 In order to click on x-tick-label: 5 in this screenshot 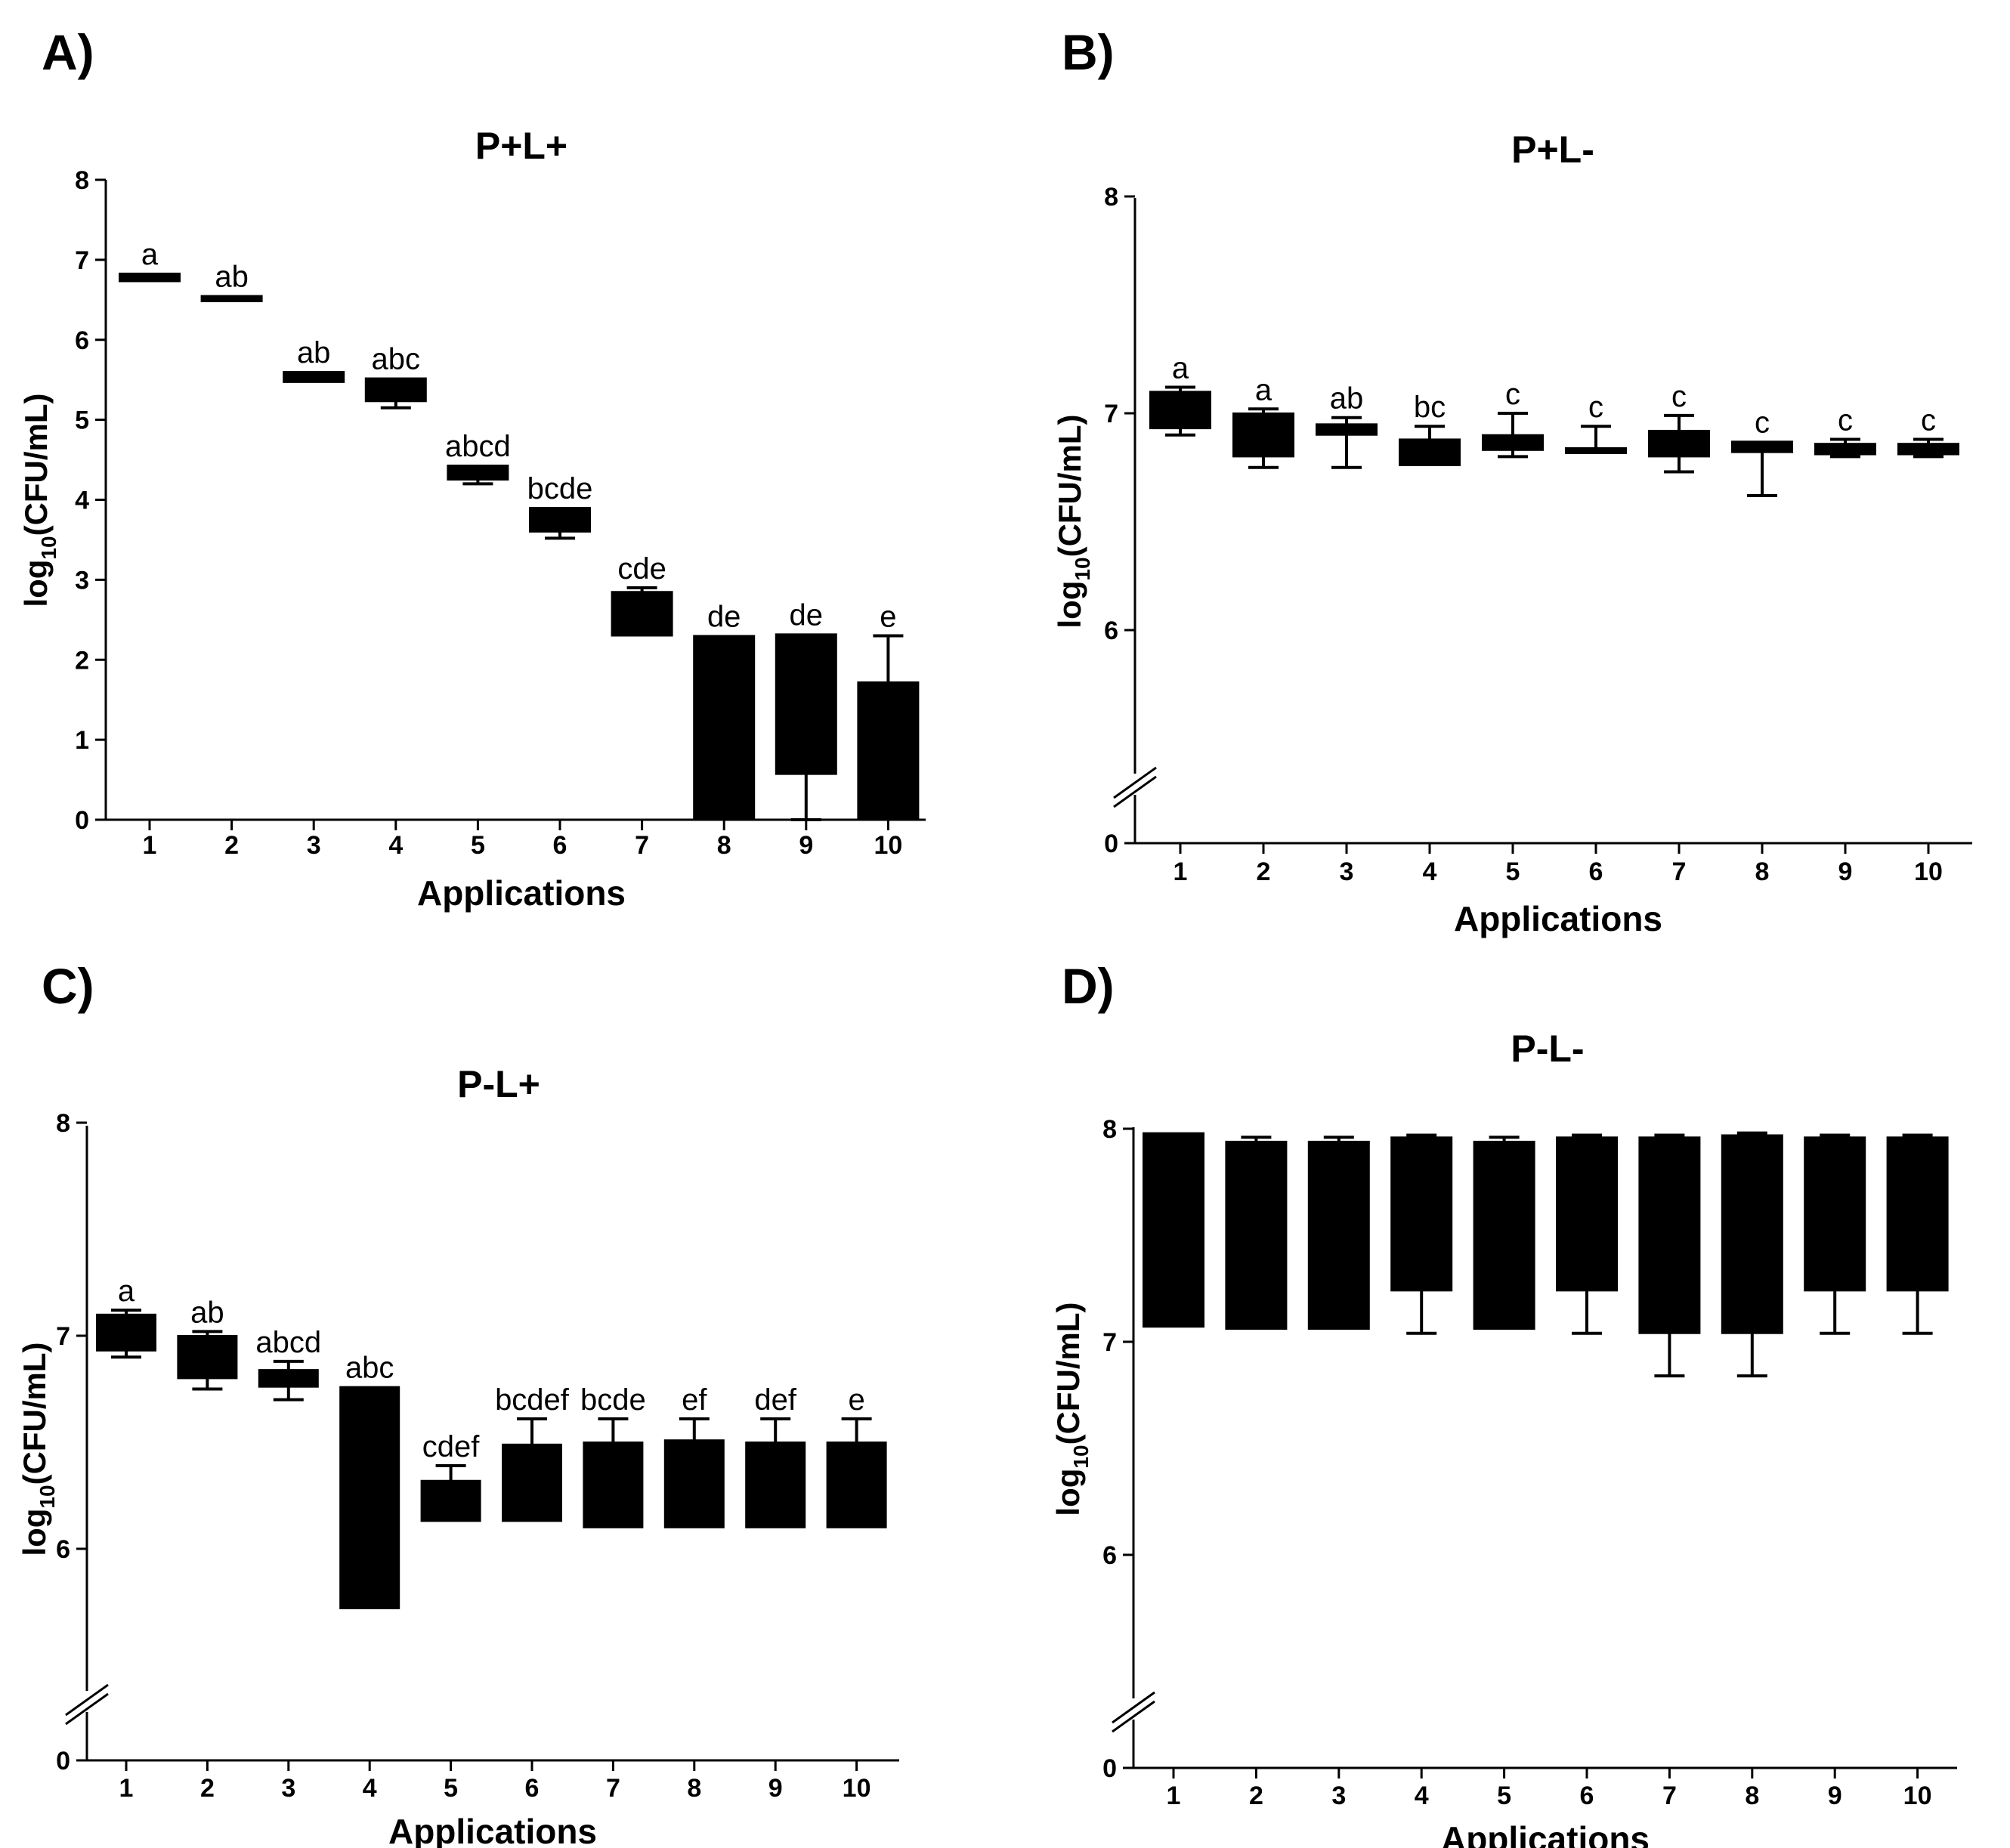, I will do `click(451, 1788)`.